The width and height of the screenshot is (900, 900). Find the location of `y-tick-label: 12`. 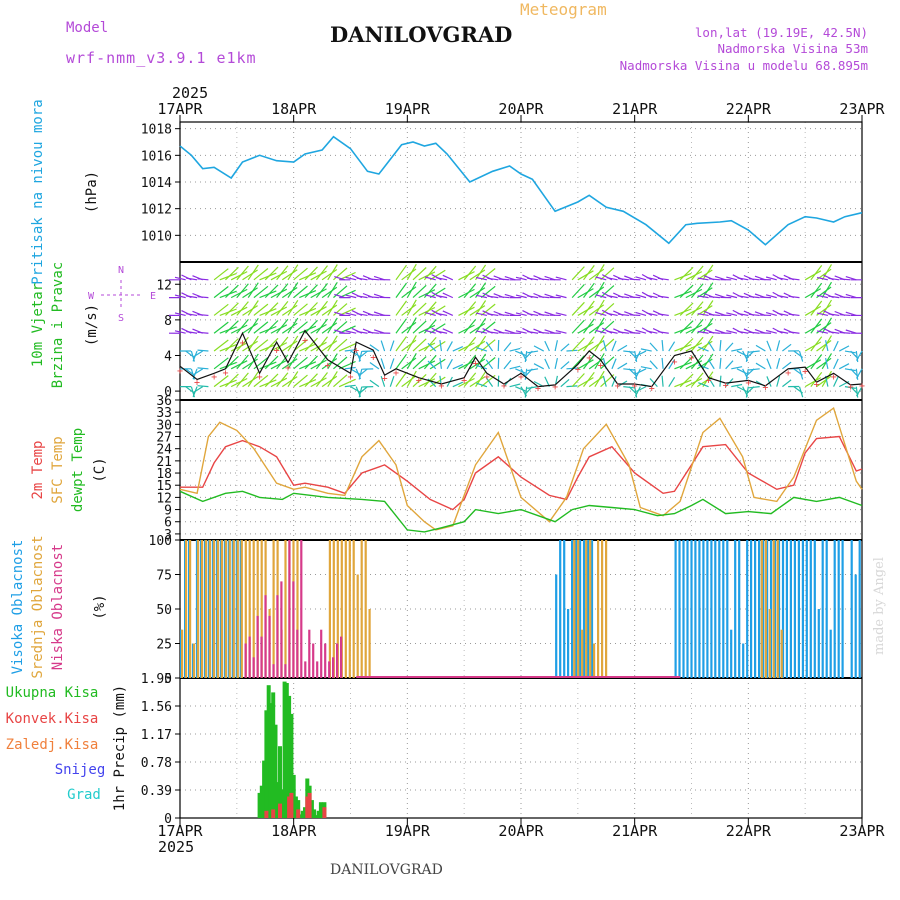

y-tick-label: 12 is located at coordinates (164, 285).